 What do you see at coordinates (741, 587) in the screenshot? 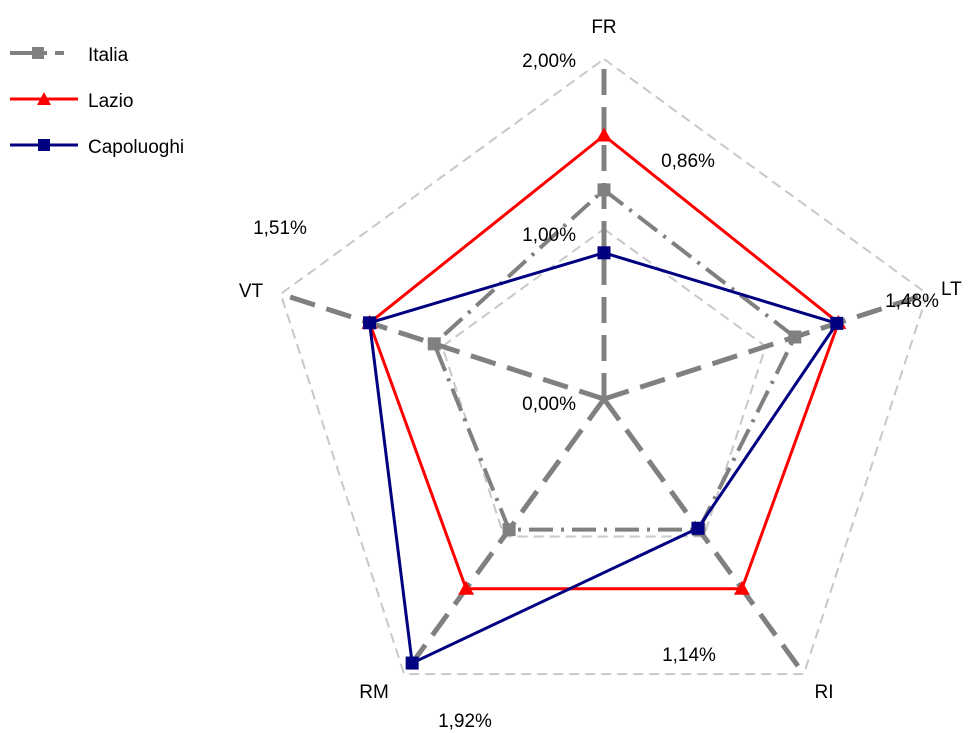
I see `series-point-lazio-ri` at bounding box center [741, 587].